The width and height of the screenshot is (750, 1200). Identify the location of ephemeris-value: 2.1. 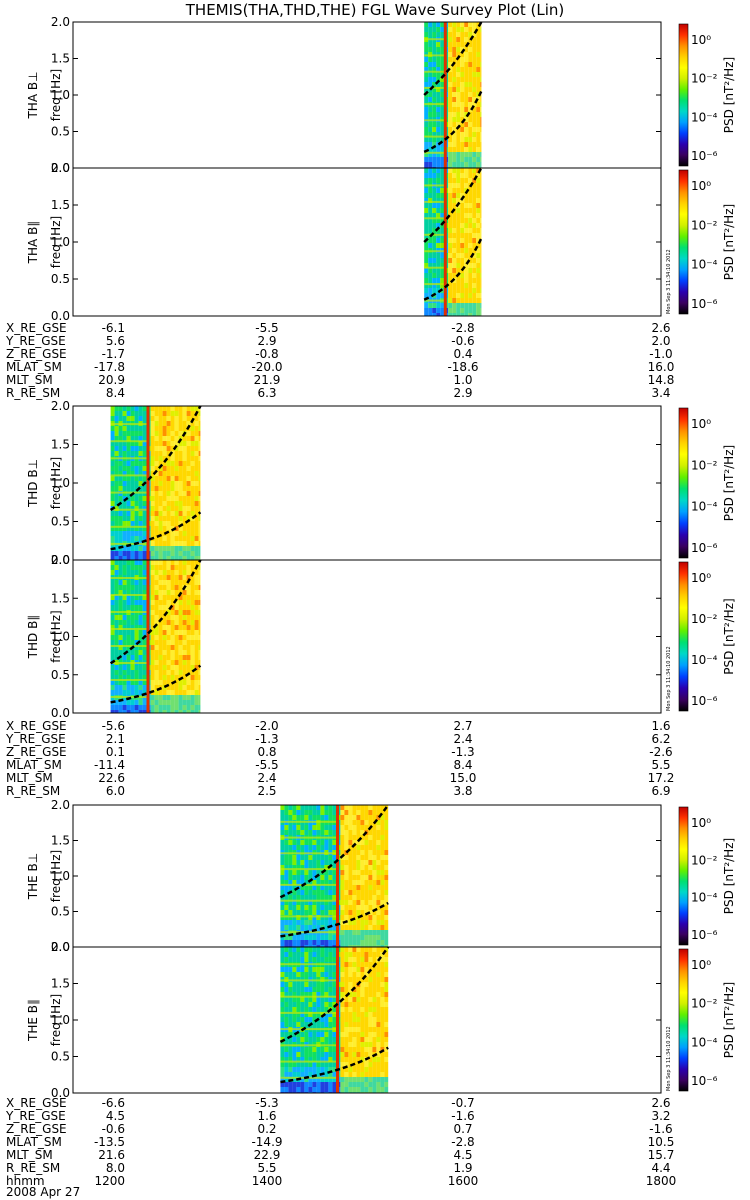
(115, 739).